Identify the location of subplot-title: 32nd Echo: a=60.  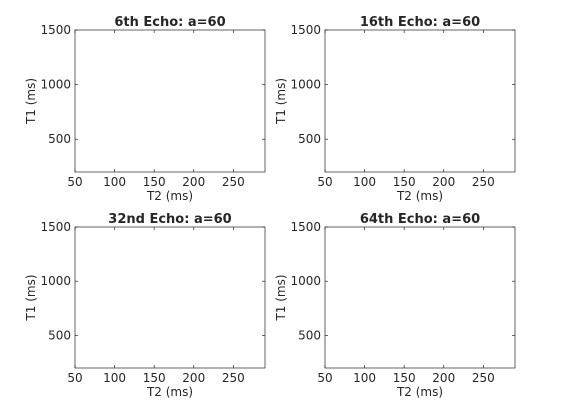
(169, 219).